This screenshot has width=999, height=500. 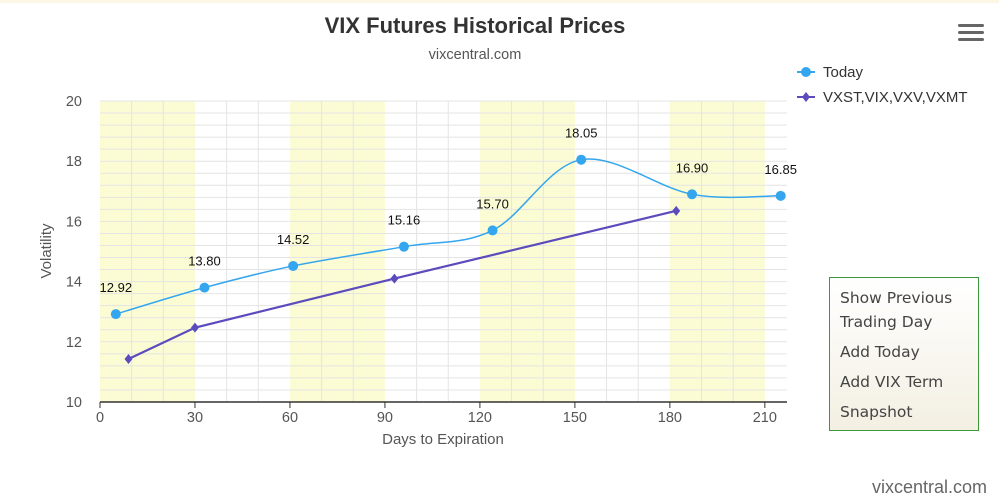 I want to click on y-tick-label: 18, so click(x=74, y=162).